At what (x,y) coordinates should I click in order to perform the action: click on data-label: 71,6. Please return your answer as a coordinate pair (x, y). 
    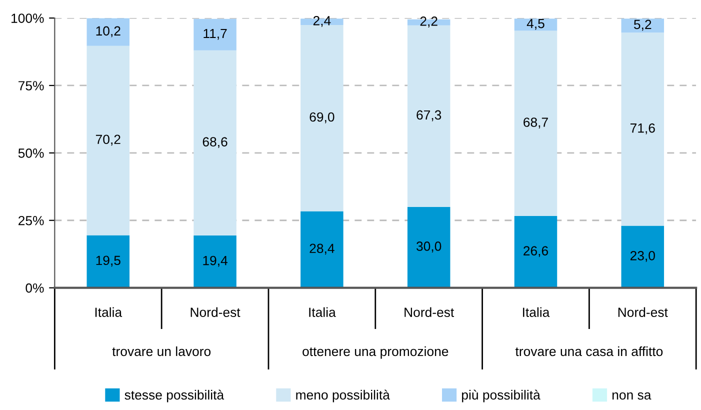
    Looking at the image, I should click on (642, 128).